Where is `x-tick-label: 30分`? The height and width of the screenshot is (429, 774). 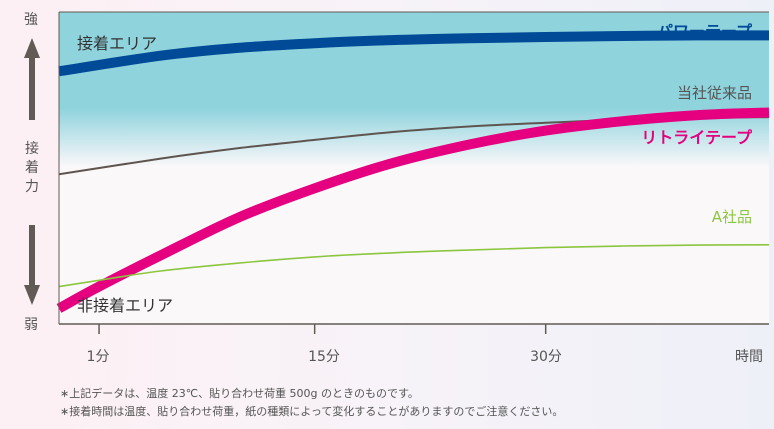
x-tick-label: 30分 is located at coordinates (546, 357).